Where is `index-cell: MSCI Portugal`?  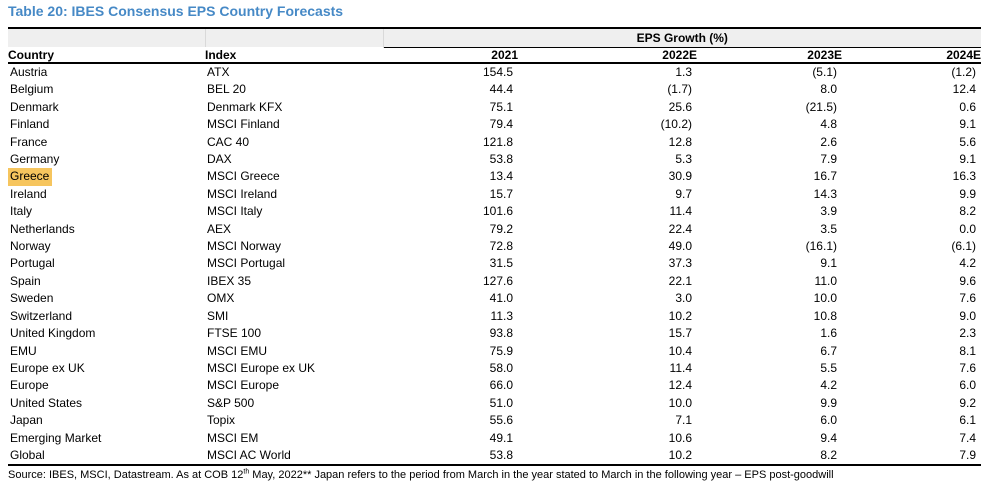
index-cell: MSCI Portugal is located at coordinates (246, 263).